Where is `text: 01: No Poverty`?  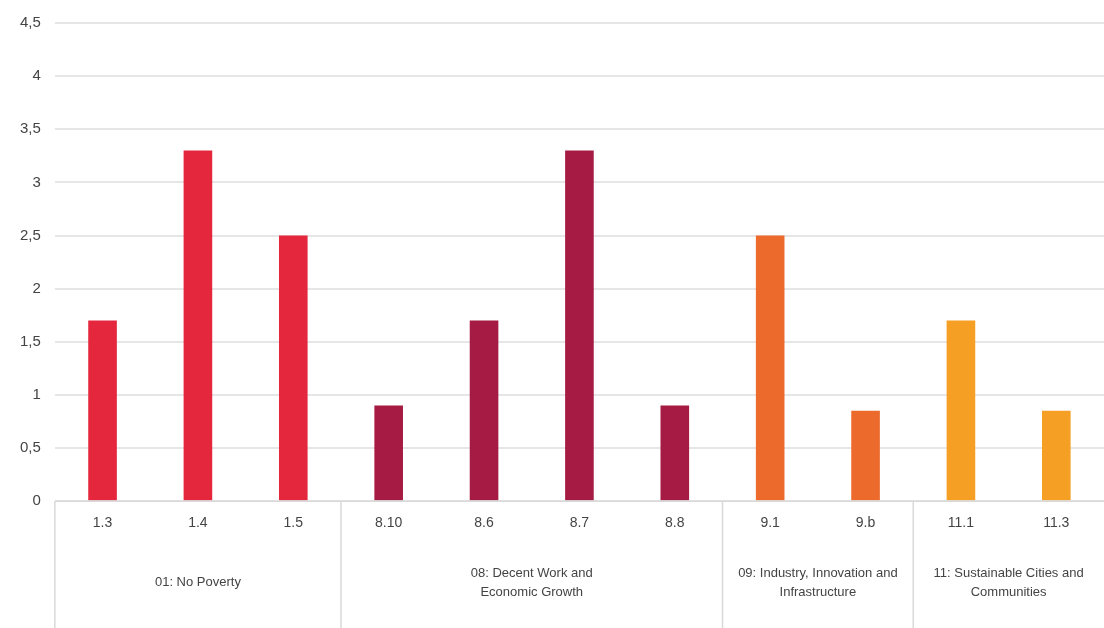 text: 01: No Poverty is located at coordinates (198, 581).